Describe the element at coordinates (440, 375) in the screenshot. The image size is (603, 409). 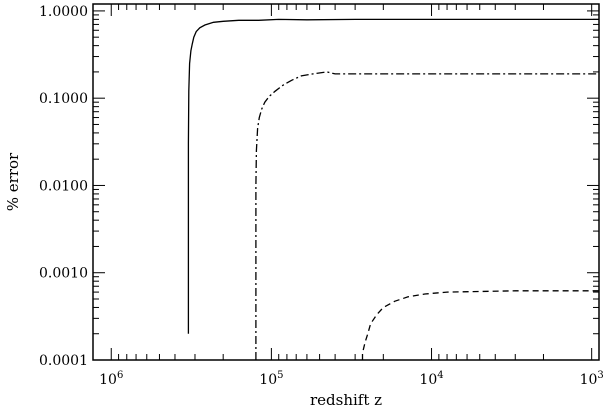
I see `x-tick-exponent: 4` at that location.